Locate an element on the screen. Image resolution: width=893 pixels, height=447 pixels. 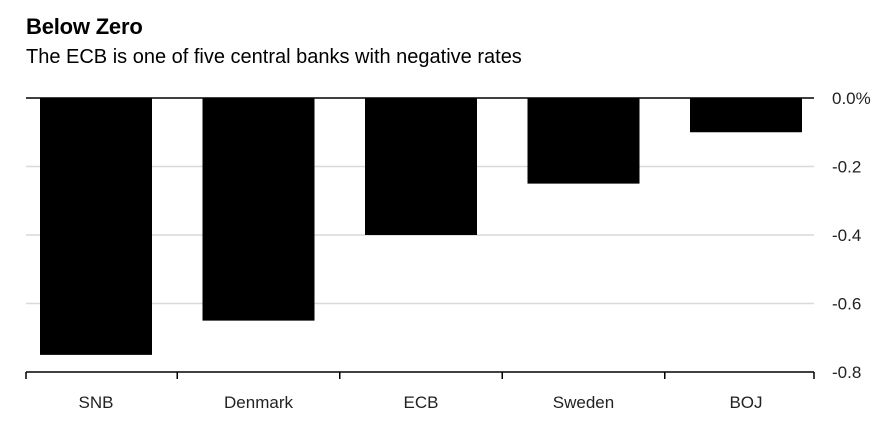
bar-ecb is located at coordinates (421, 166).